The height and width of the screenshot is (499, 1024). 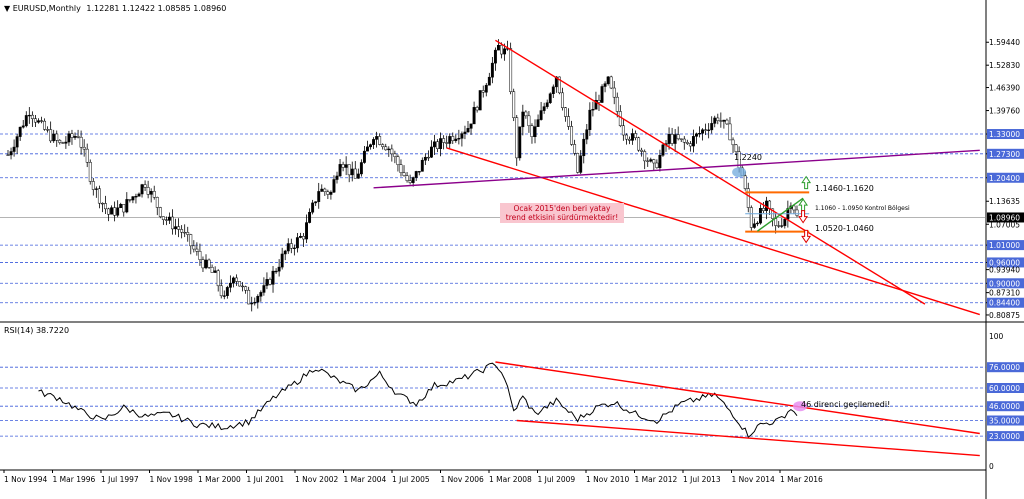 I want to click on y-tick-label: 1.27300, so click(x=1004, y=154).